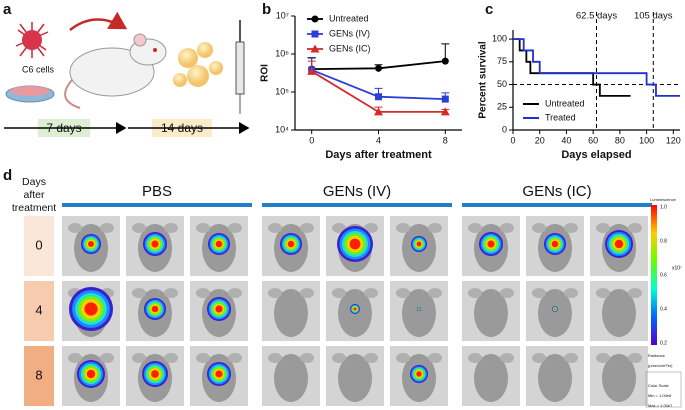 This screenshot has width=685, height=410. I want to click on legend-label: GENs (IV), so click(349, 33).